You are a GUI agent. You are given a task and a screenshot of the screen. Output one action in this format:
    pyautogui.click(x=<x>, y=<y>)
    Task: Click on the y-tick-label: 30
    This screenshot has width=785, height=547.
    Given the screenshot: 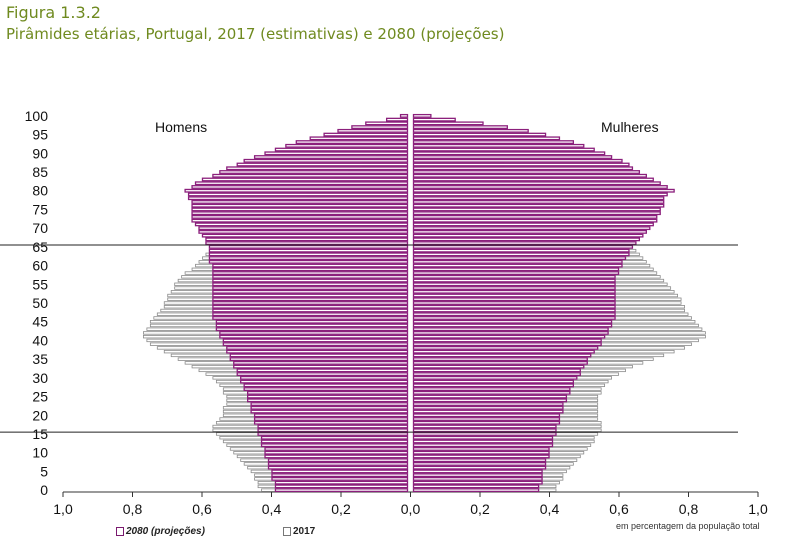 What is the action you would take?
    pyautogui.click(x=40, y=378)
    